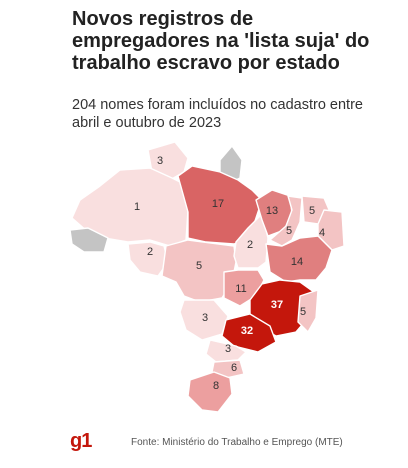 The height and width of the screenshot is (468, 408). What do you see at coordinates (289, 231) in the screenshot?
I see `state-label-pi: 5` at bounding box center [289, 231].